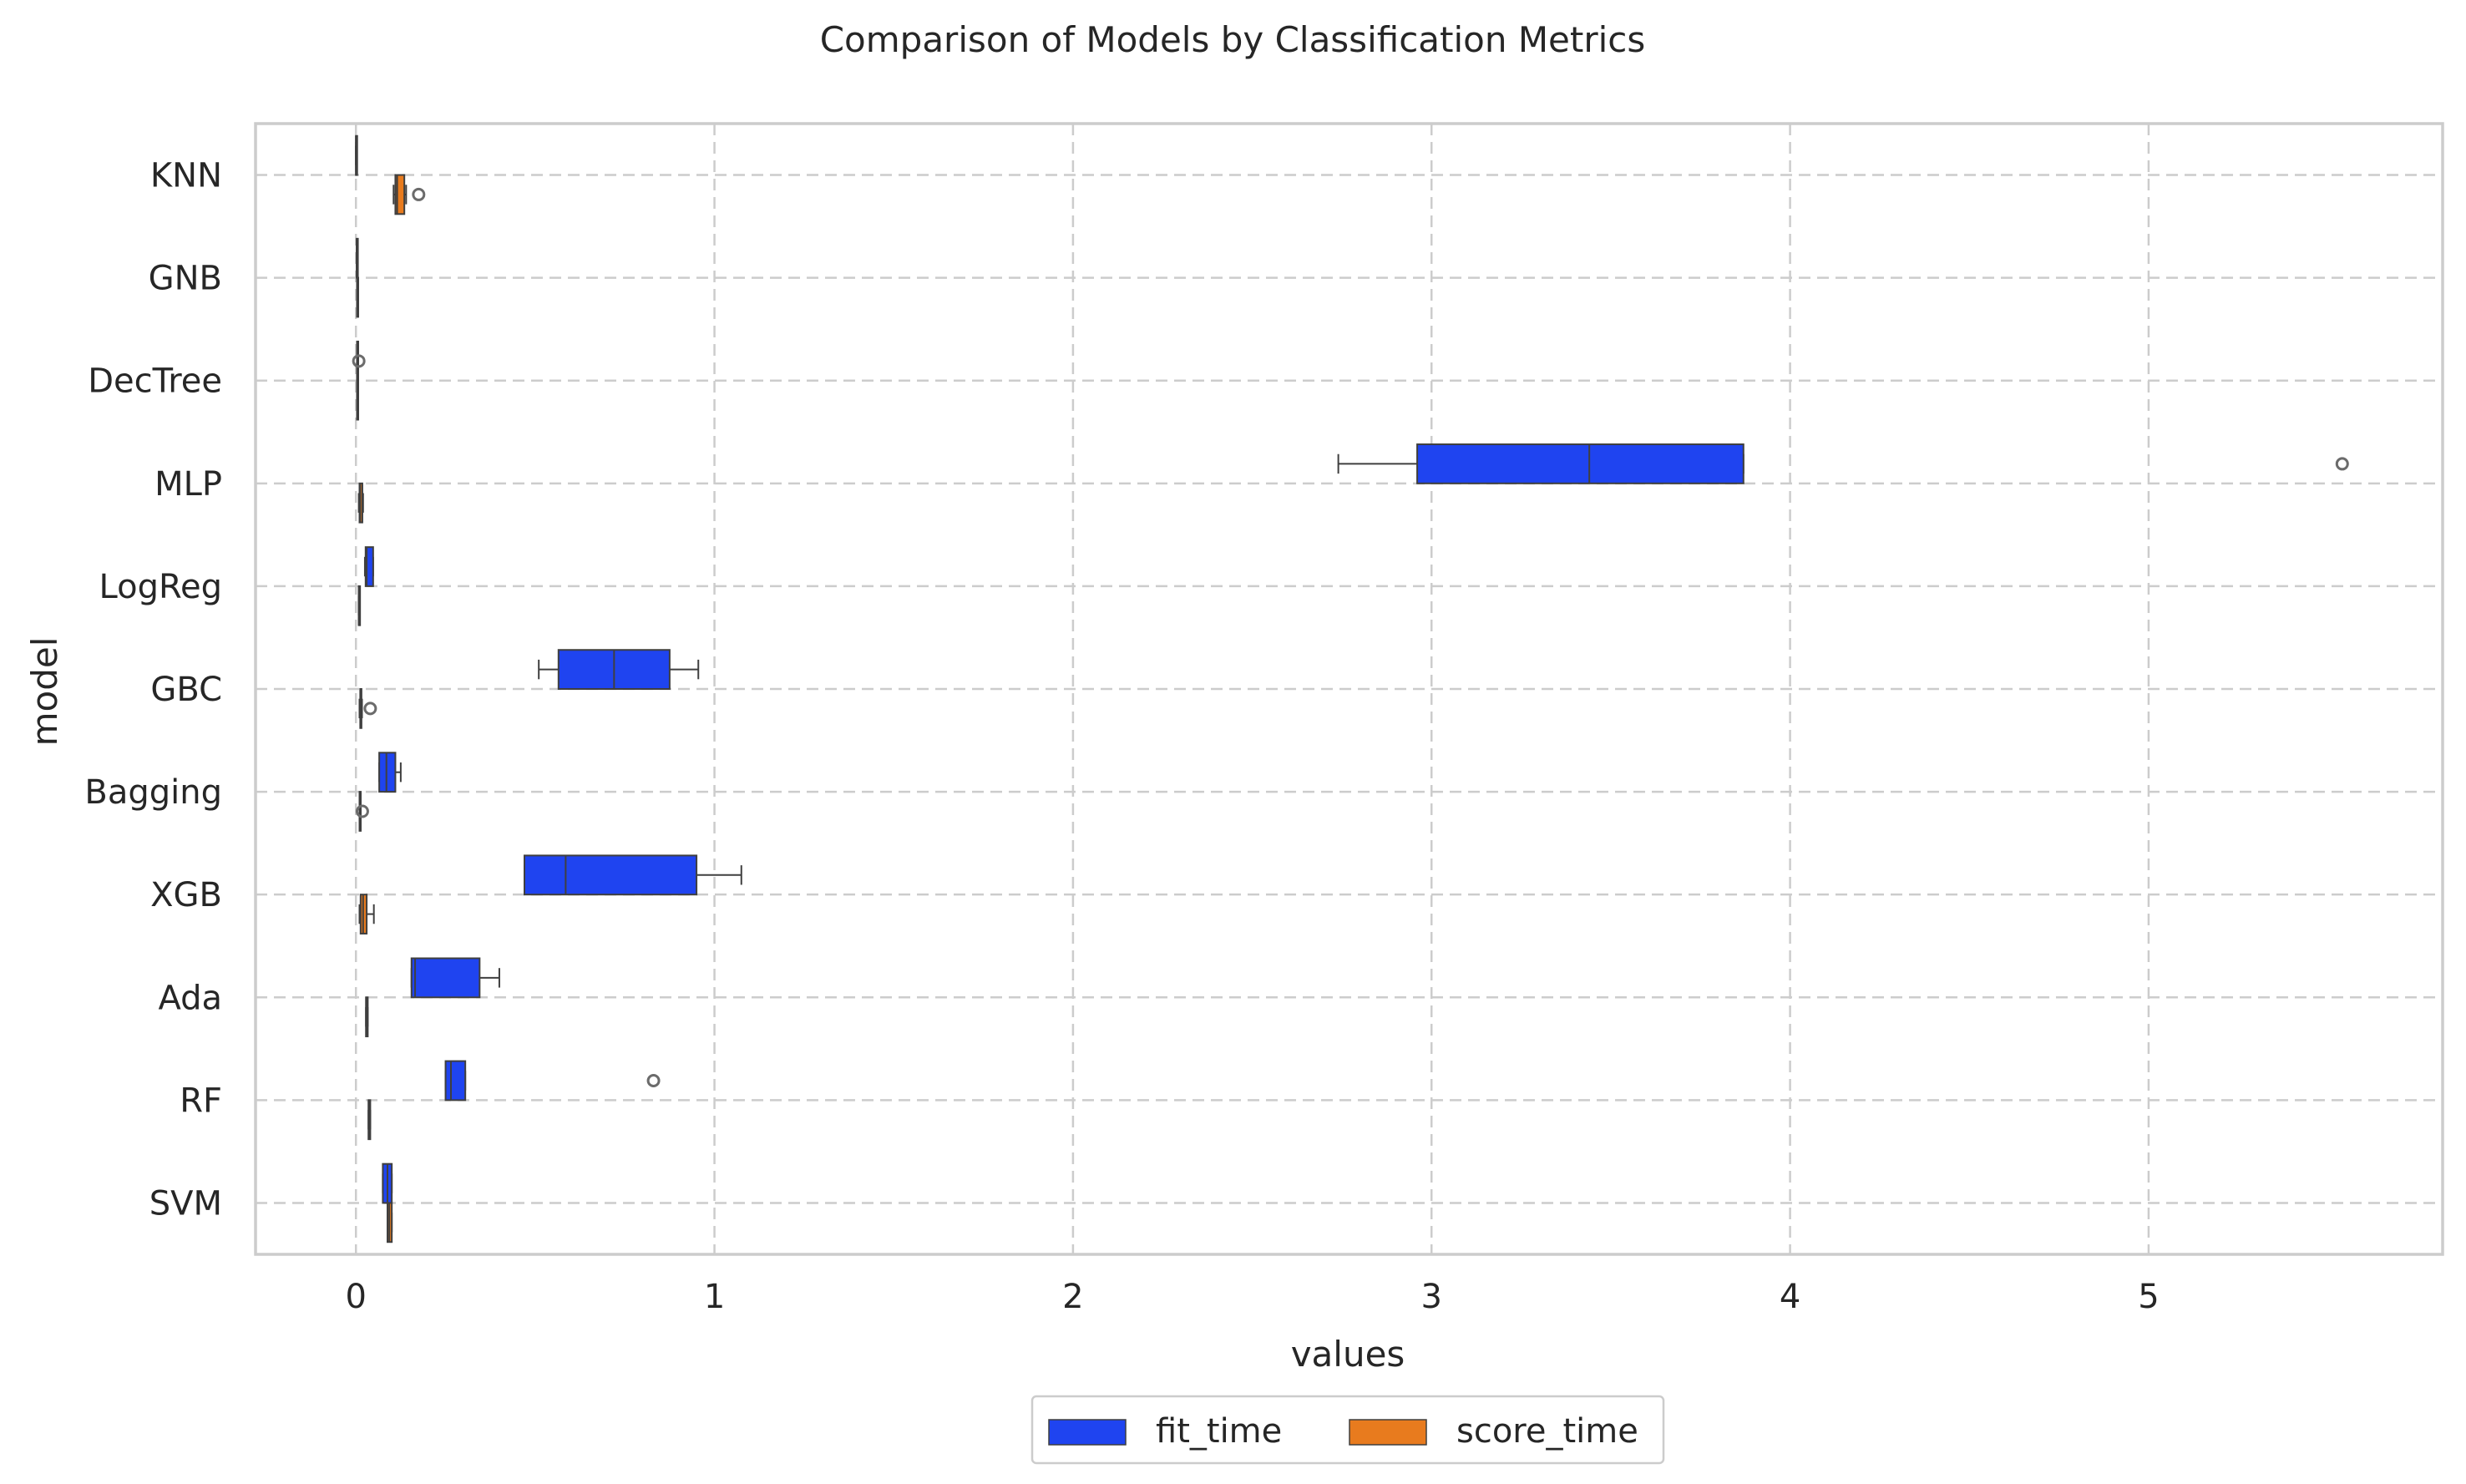  What do you see at coordinates (186, 1204) in the screenshot?
I see `y-tick-label: SVM` at bounding box center [186, 1204].